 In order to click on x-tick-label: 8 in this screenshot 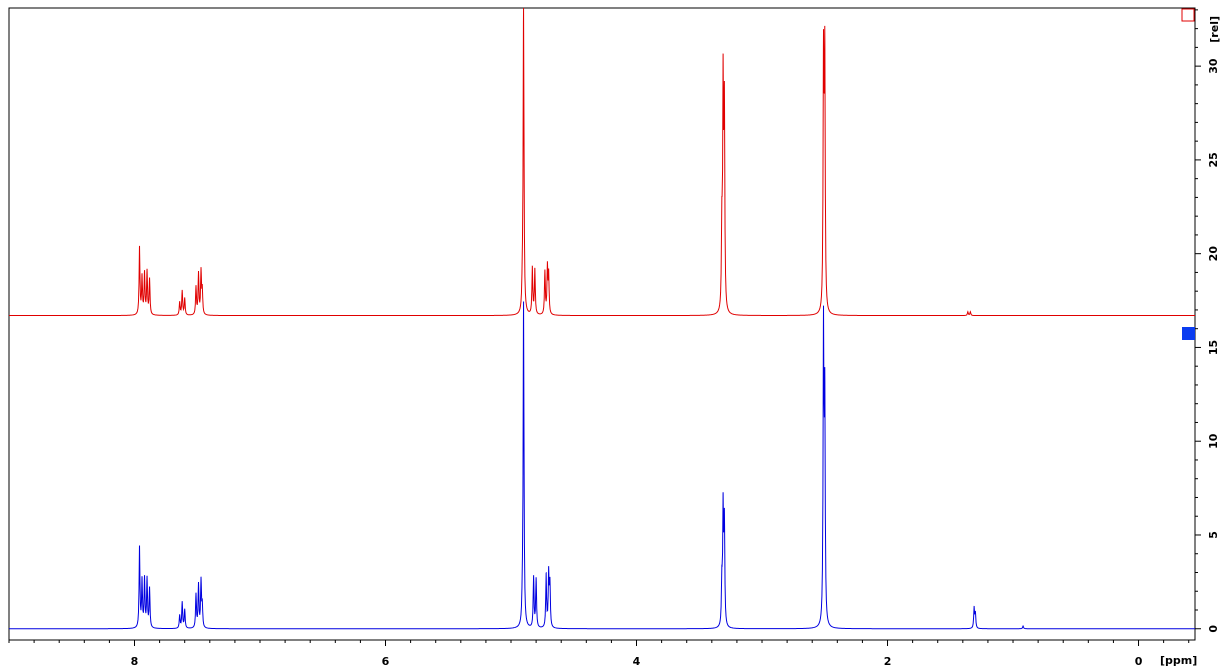, I will do `click(135, 661)`.